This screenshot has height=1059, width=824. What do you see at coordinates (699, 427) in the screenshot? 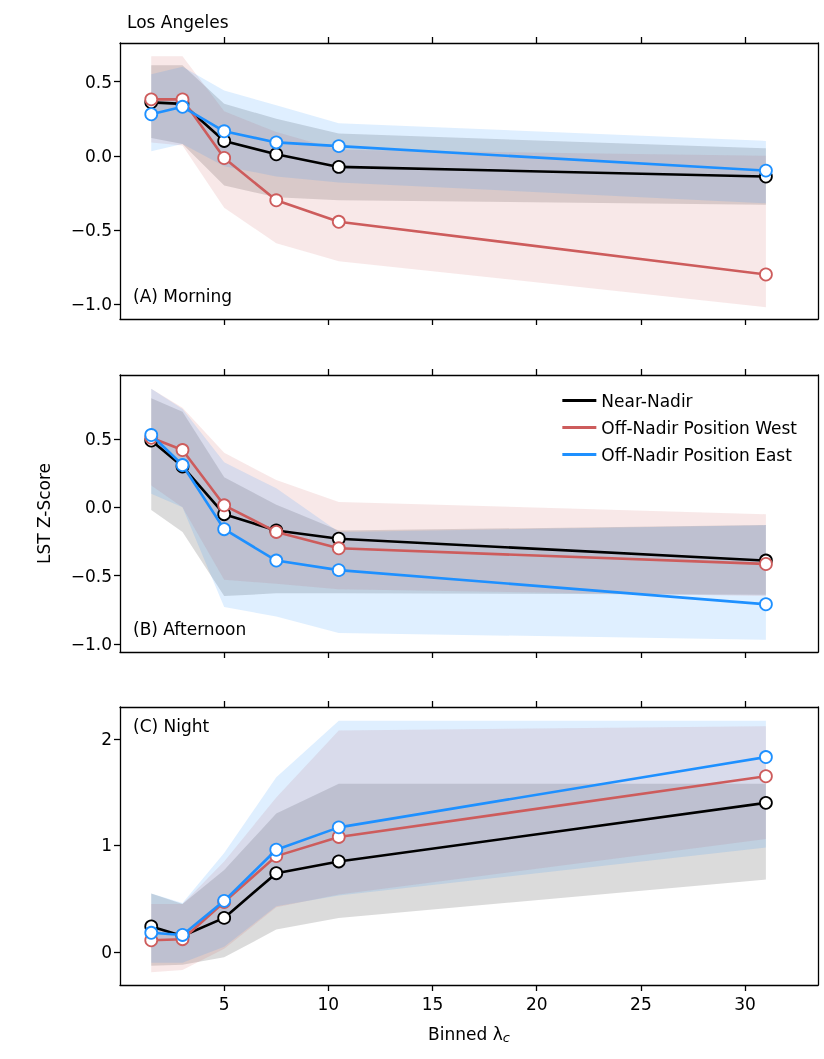
I see `legend-label: Off-Nadir Position West` at bounding box center [699, 427].